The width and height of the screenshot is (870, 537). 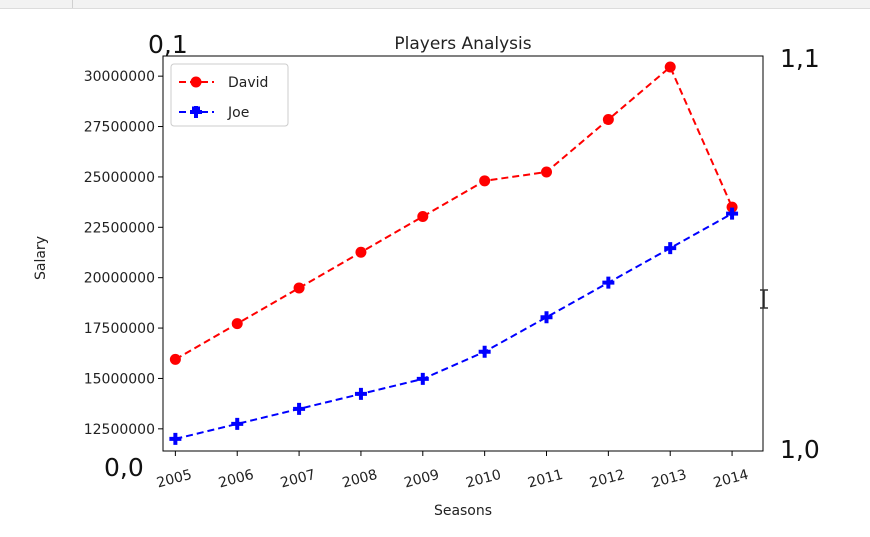 I want to click on y-tick-label: 27500000, so click(x=119, y=128).